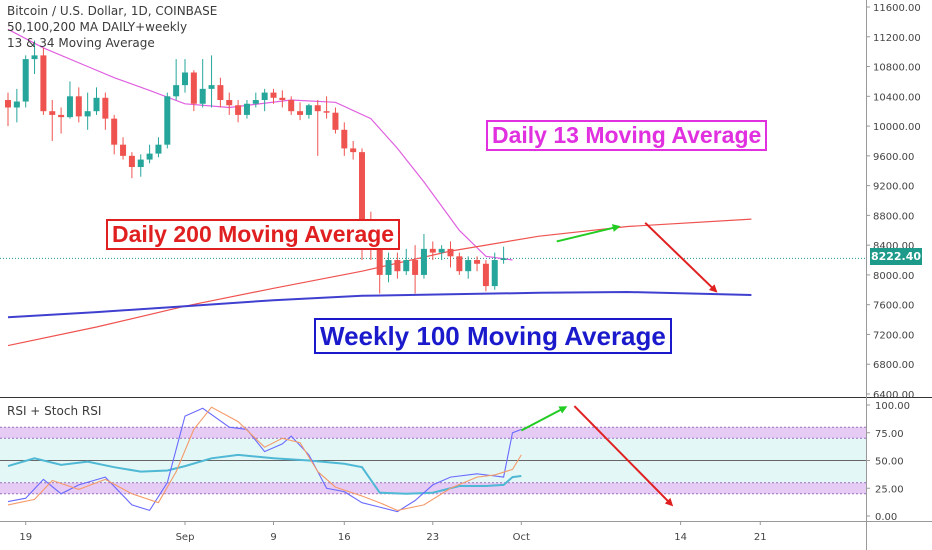  What do you see at coordinates (680, 537) in the screenshot?
I see `time-tick-label: 14` at bounding box center [680, 537].